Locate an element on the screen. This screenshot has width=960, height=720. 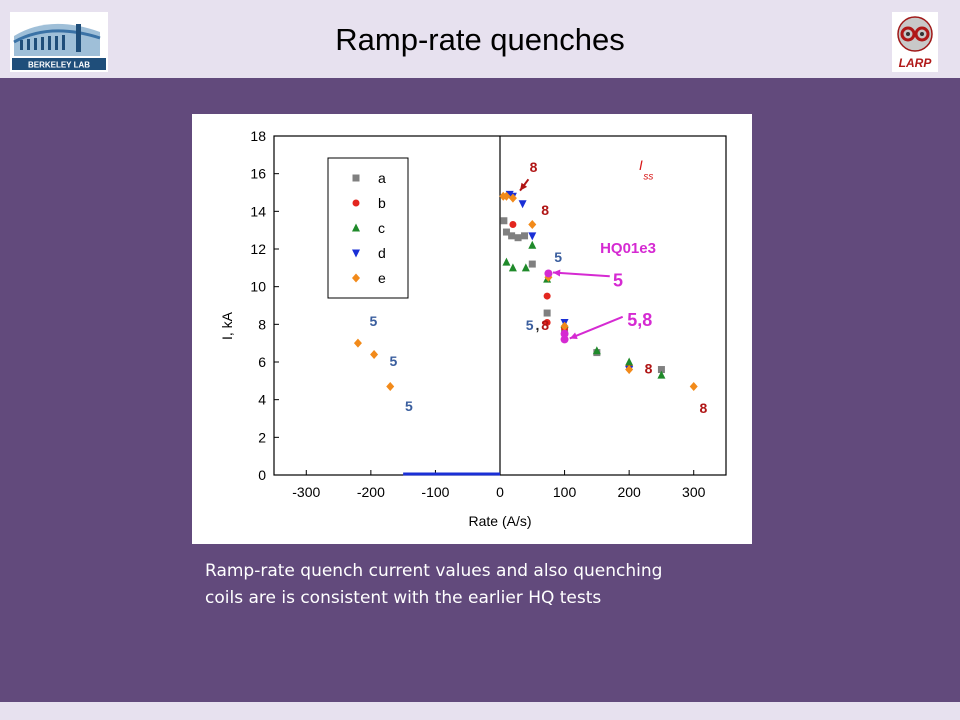
y-tick-label: 16 is located at coordinates (258, 174).